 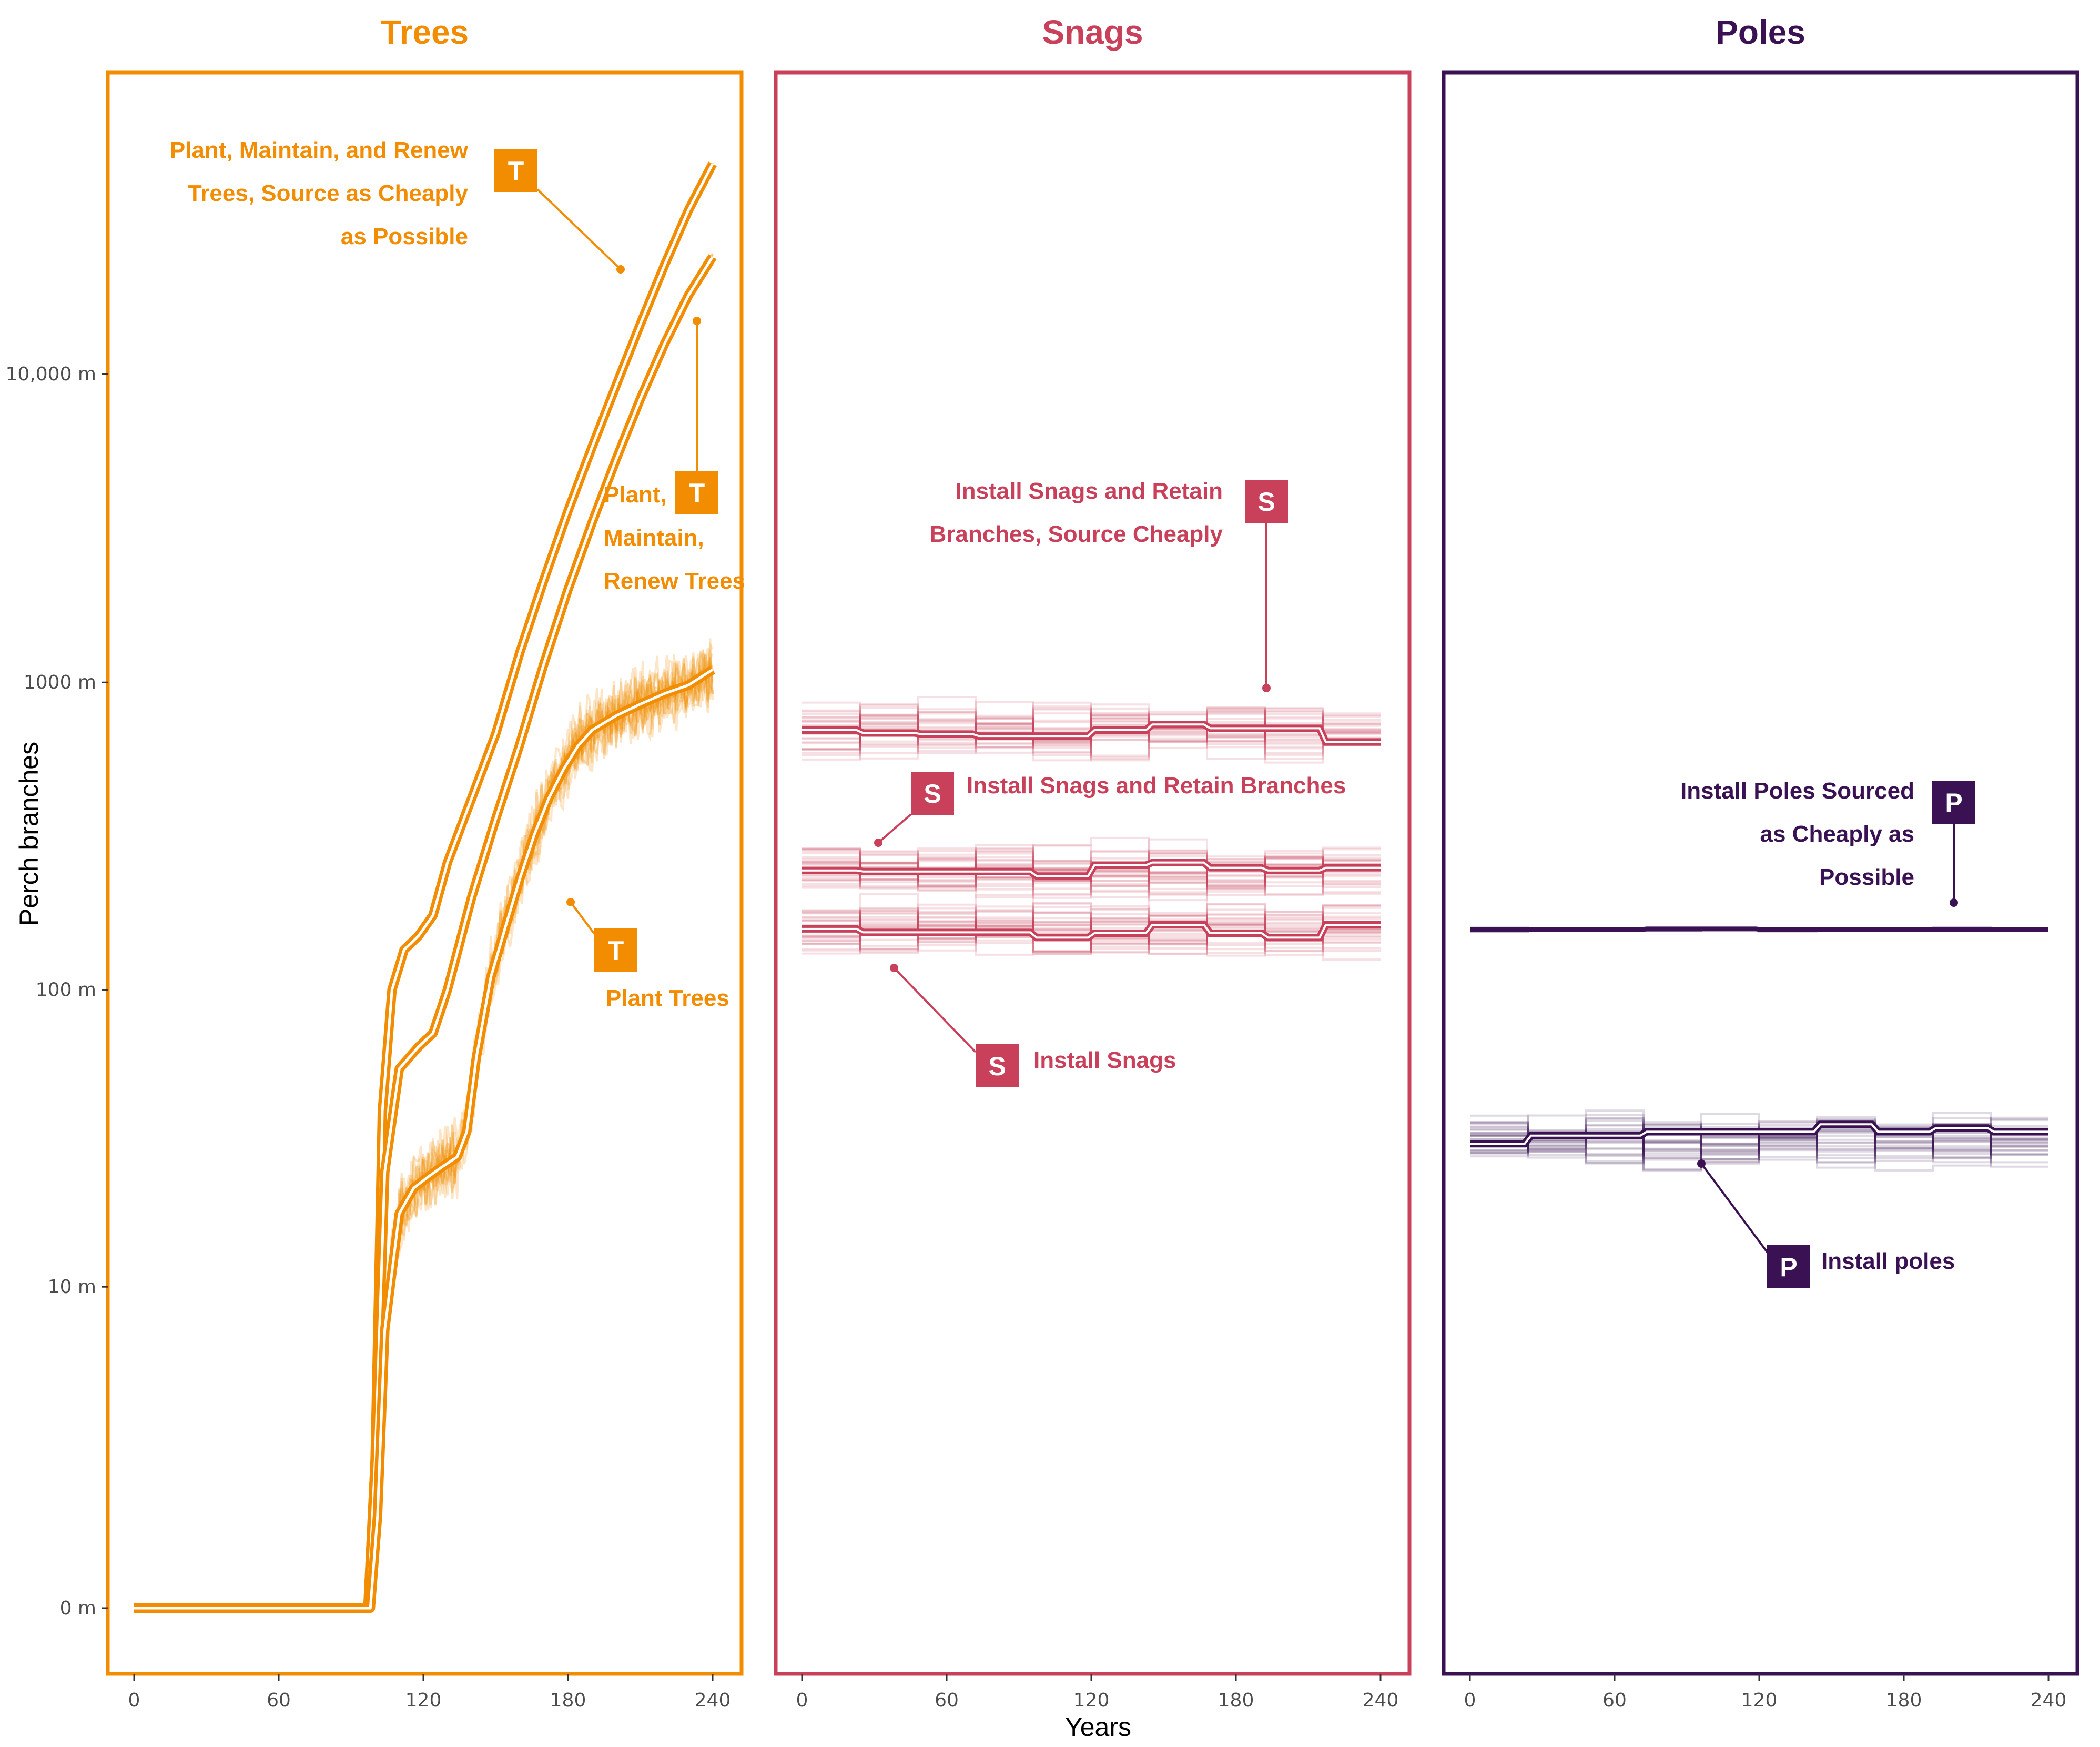 I want to click on panel-title: Poles, so click(x=1761, y=32).